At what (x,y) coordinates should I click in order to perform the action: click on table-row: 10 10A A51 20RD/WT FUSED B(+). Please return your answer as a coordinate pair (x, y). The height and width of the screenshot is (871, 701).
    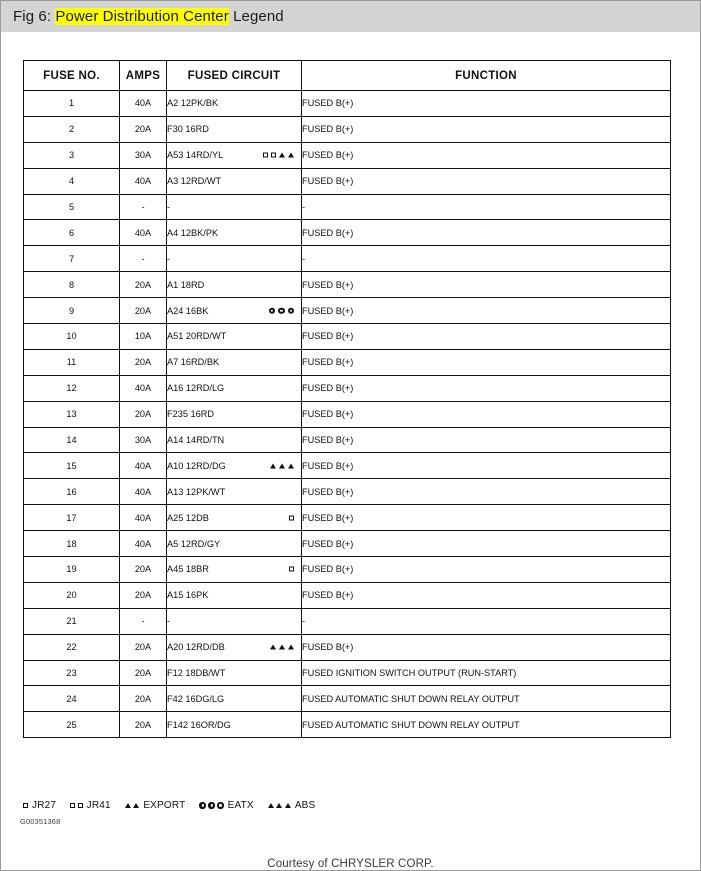
    Looking at the image, I should click on (347, 336).